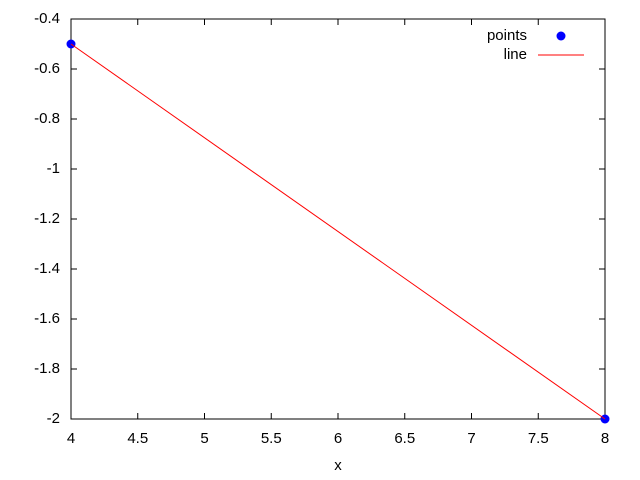 The height and width of the screenshot is (480, 640). Describe the element at coordinates (47, 318) in the screenshot. I see `y-tick-label: -1.6` at that location.